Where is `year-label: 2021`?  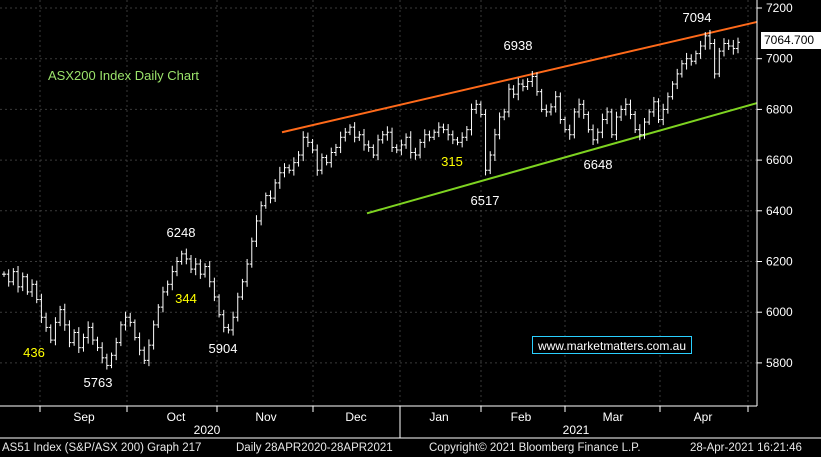 year-label: 2021 is located at coordinates (576, 430).